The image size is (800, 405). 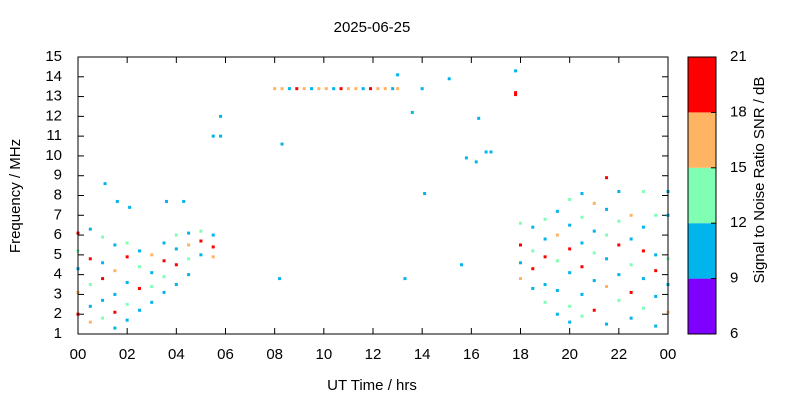 What do you see at coordinates (176, 354) in the screenshot?
I see `x-tick-label: 04` at bounding box center [176, 354].